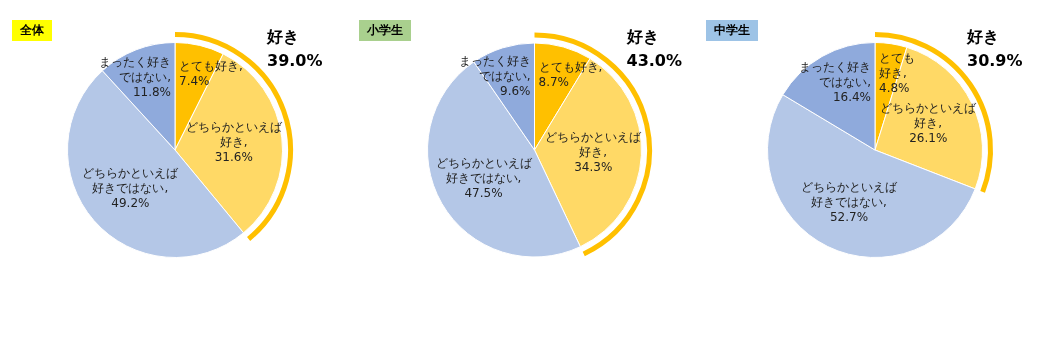  Describe the element at coordinates (494, 75) in the screenshot. I see `slice-label: まったく好きではない, 9.6%` at that location.